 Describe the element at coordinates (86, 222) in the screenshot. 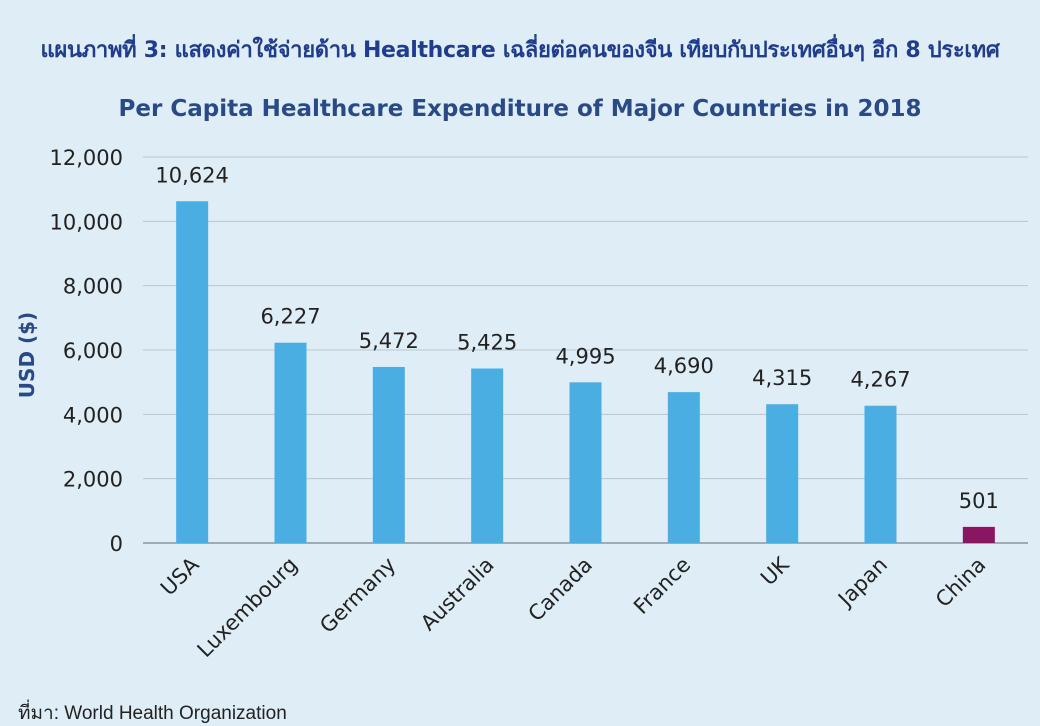

I see `y-tick-label: 10,000` at that location.